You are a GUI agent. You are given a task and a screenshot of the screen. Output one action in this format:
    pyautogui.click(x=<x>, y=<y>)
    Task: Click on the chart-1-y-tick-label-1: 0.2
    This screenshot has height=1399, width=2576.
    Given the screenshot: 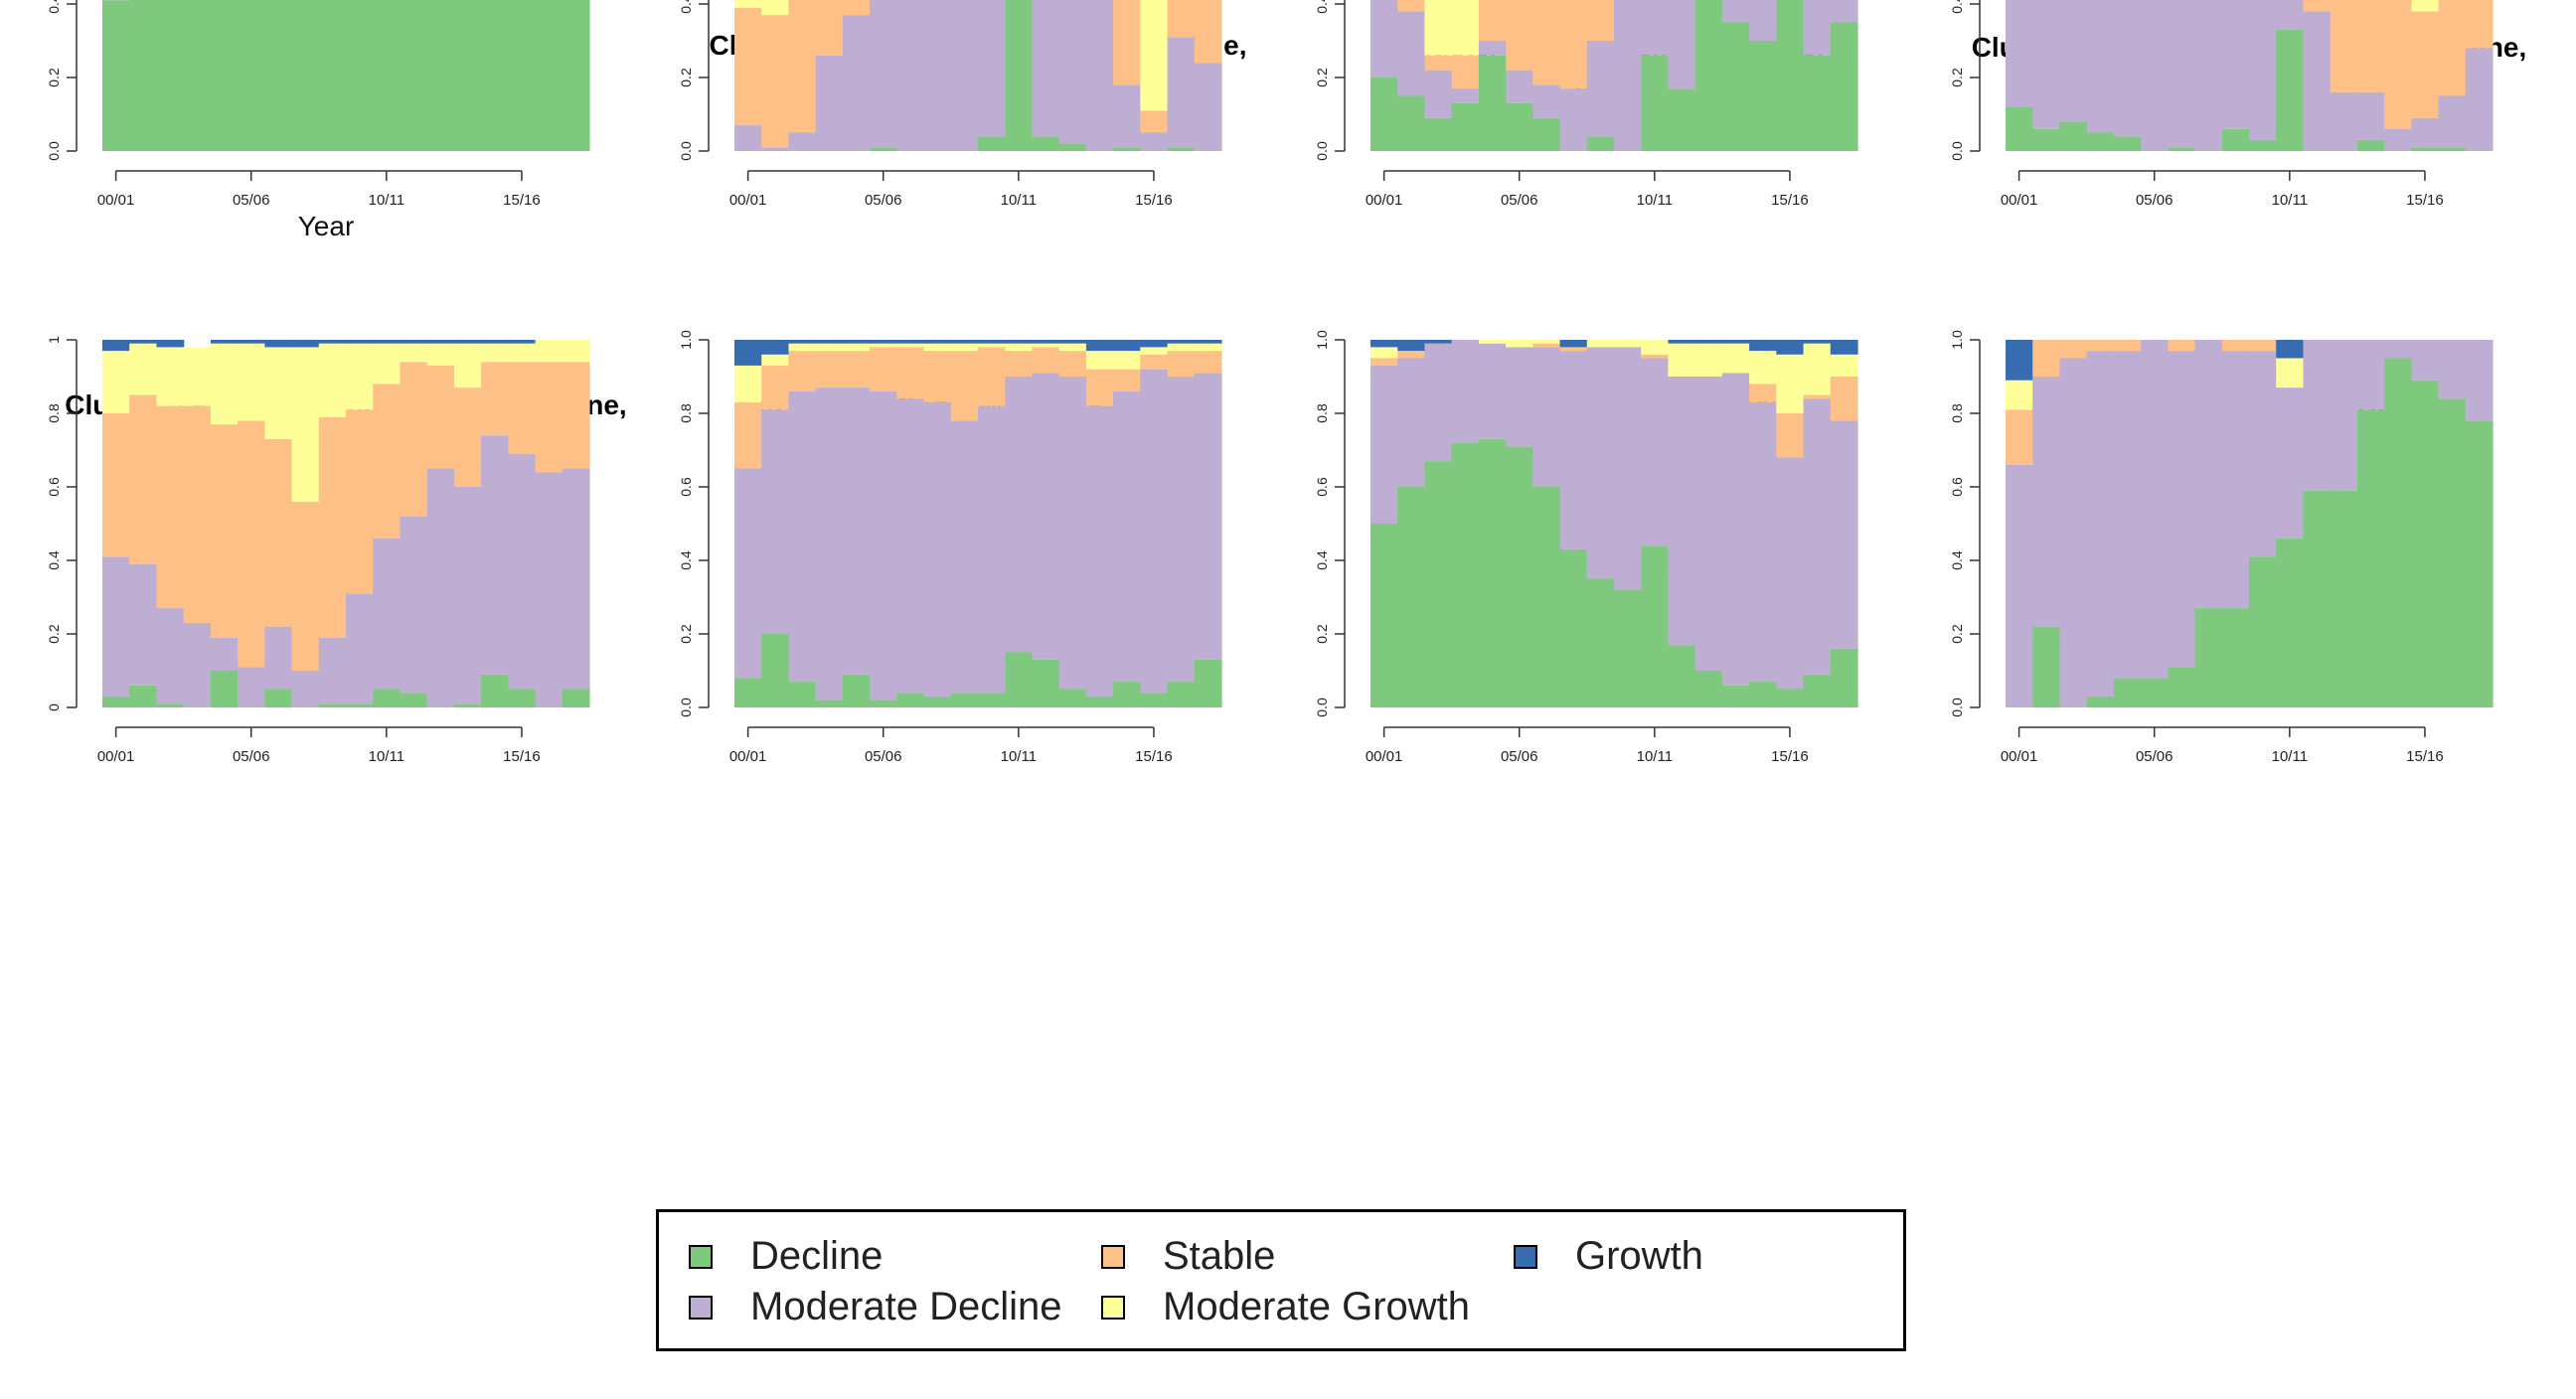 What is the action you would take?
    pyautogui.click(x=54, y=77)
    